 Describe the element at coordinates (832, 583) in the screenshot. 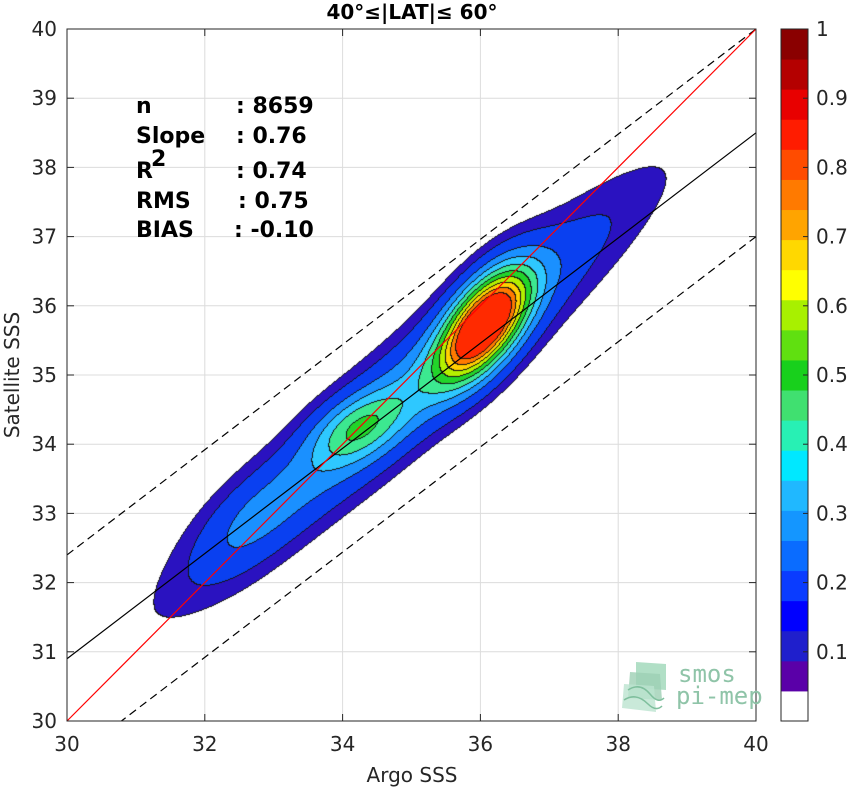

I see `colorbar-tick-label: 0.2` at that location.